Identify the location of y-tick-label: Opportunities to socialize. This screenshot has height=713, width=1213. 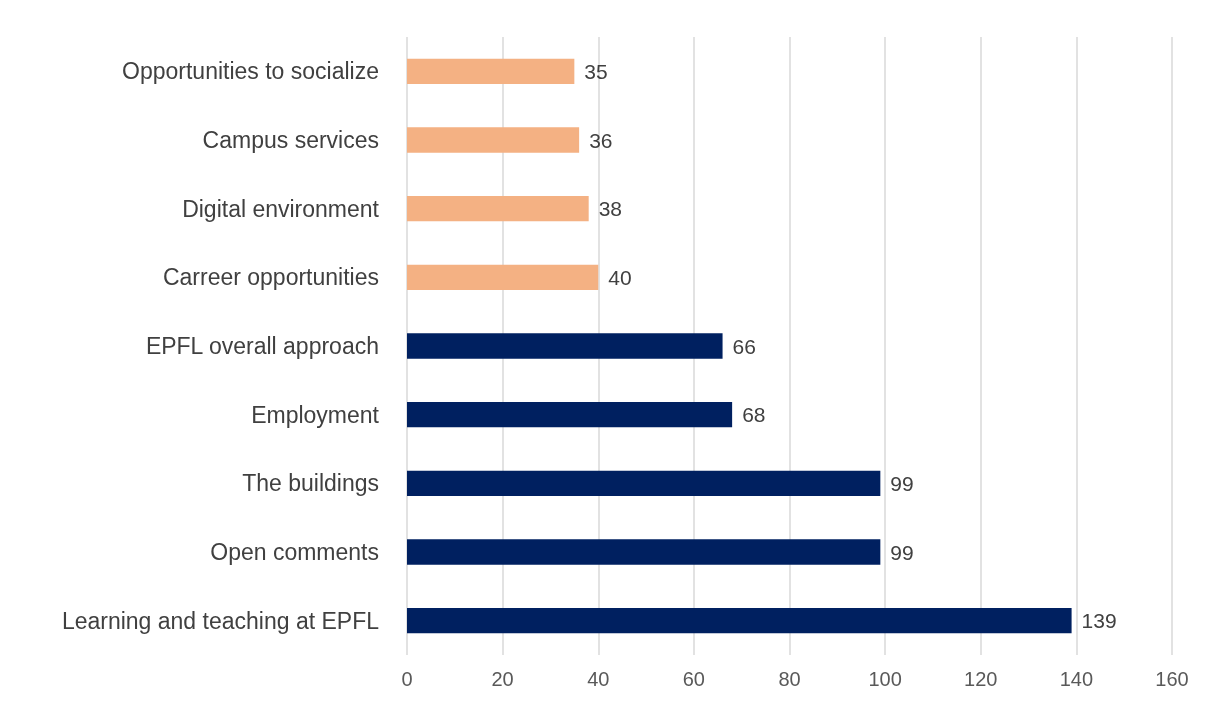
(250, 71).